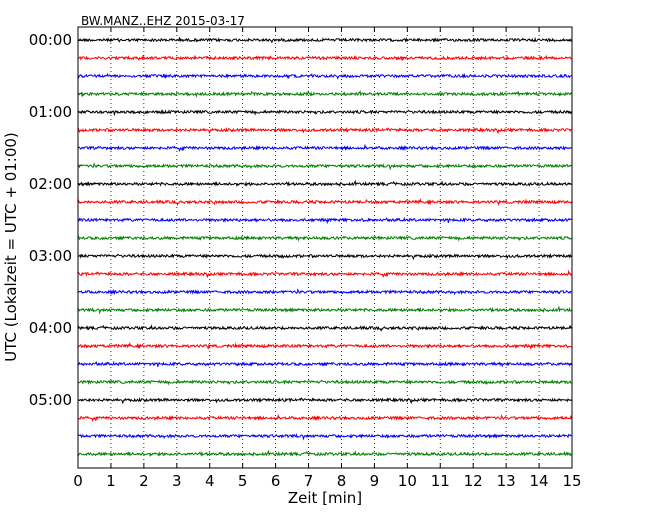 This screenshot has width=650, height=520. What do you see at coordinates (50, 400) in the screenshot?
I see `y-tick-label: 05:00` at bounding box center [50, 400].